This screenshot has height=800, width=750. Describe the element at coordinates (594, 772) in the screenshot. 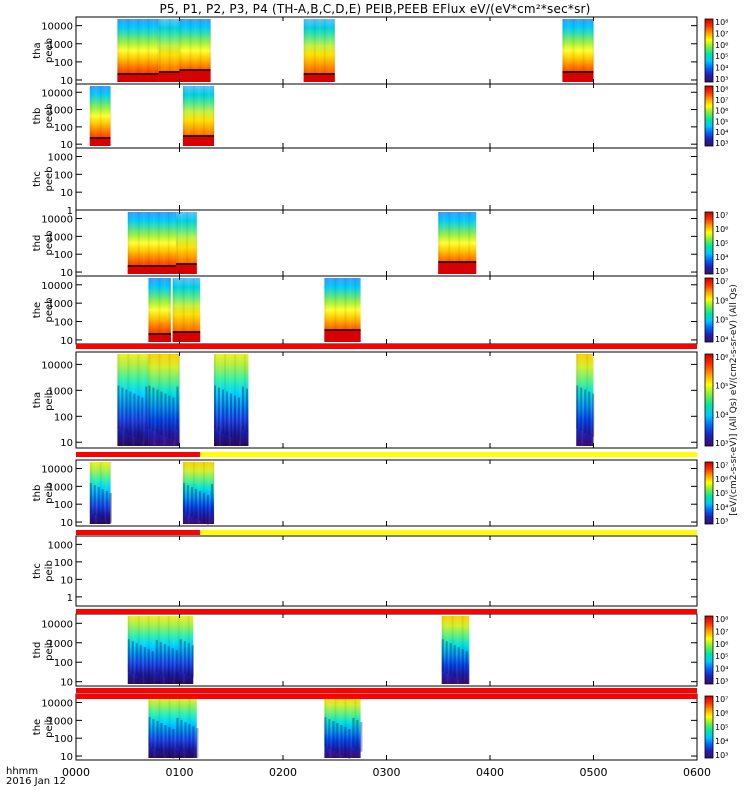

I see `x-tick-label: 0500` at that location.